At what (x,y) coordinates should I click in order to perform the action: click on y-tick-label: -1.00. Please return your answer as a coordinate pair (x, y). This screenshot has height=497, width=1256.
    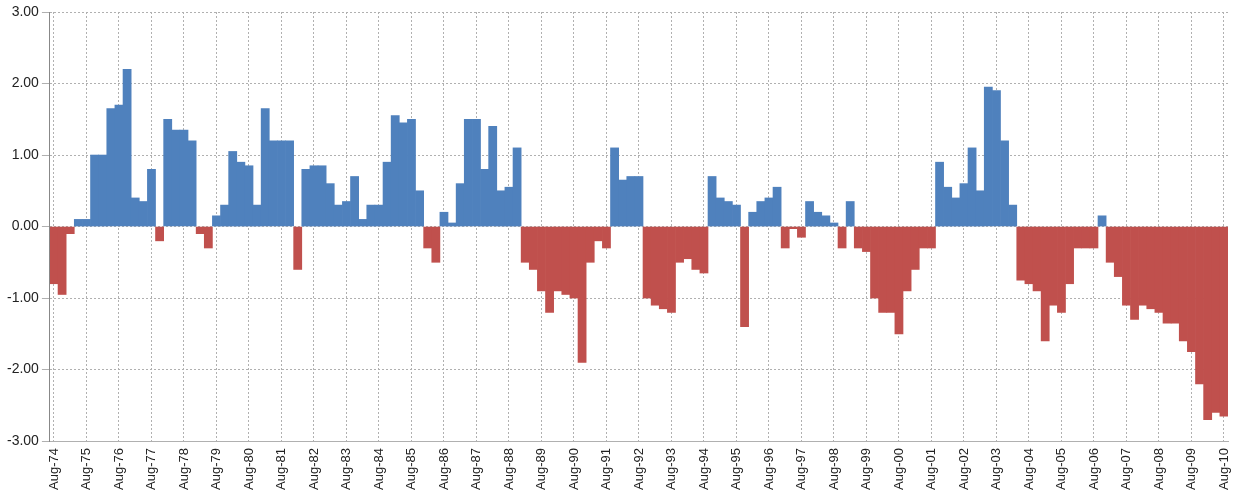
    Looking at the image, I should click on (23, 296).